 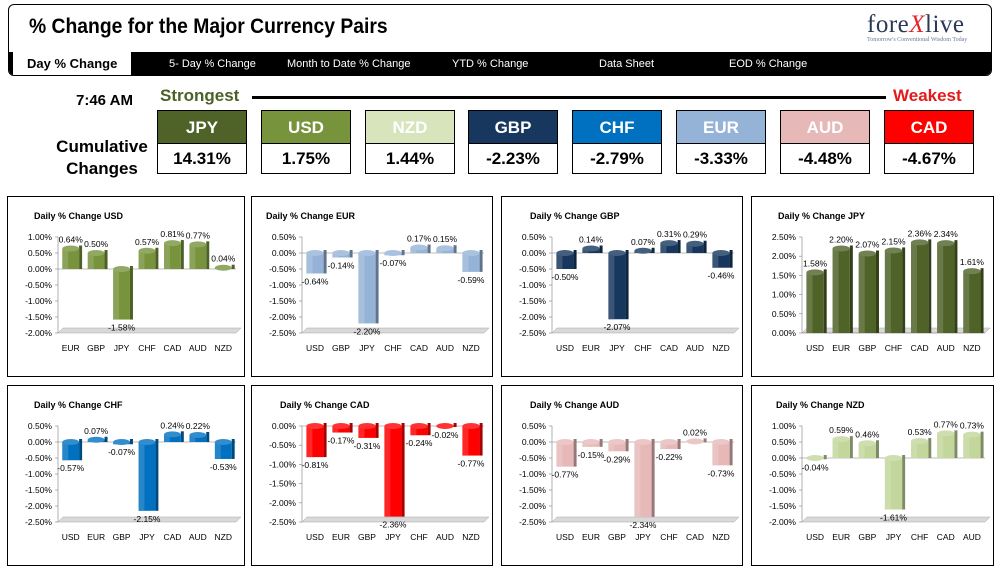 I want to click on y-tick-label: 2.50%, so click(x=784, y=237).